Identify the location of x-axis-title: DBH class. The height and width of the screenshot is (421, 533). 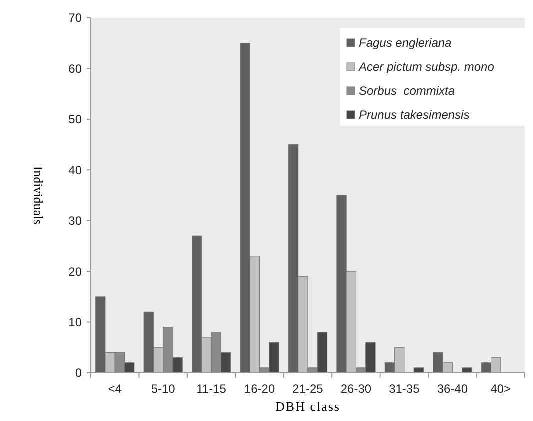
(308, 406).